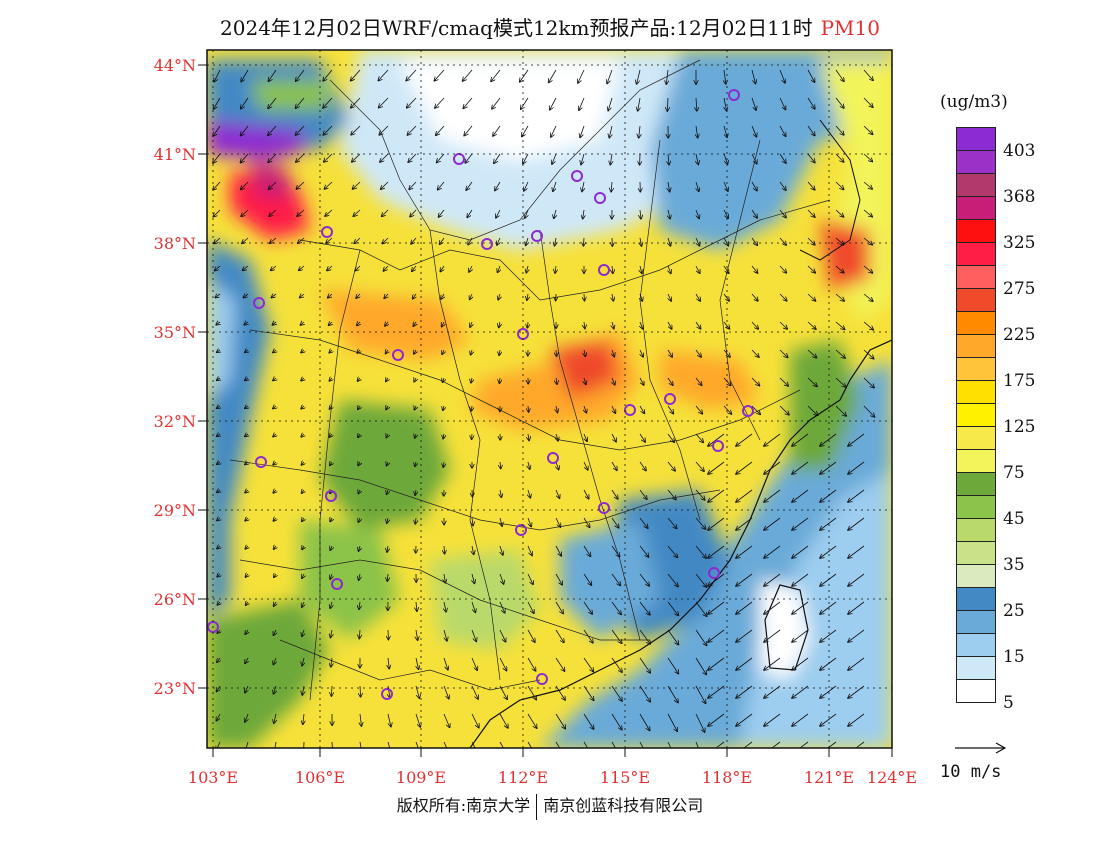  What do you see at coordinates (1019, 243) in the screenshot?
I see `legend-label: 325` at bounding box center [1019, 243].